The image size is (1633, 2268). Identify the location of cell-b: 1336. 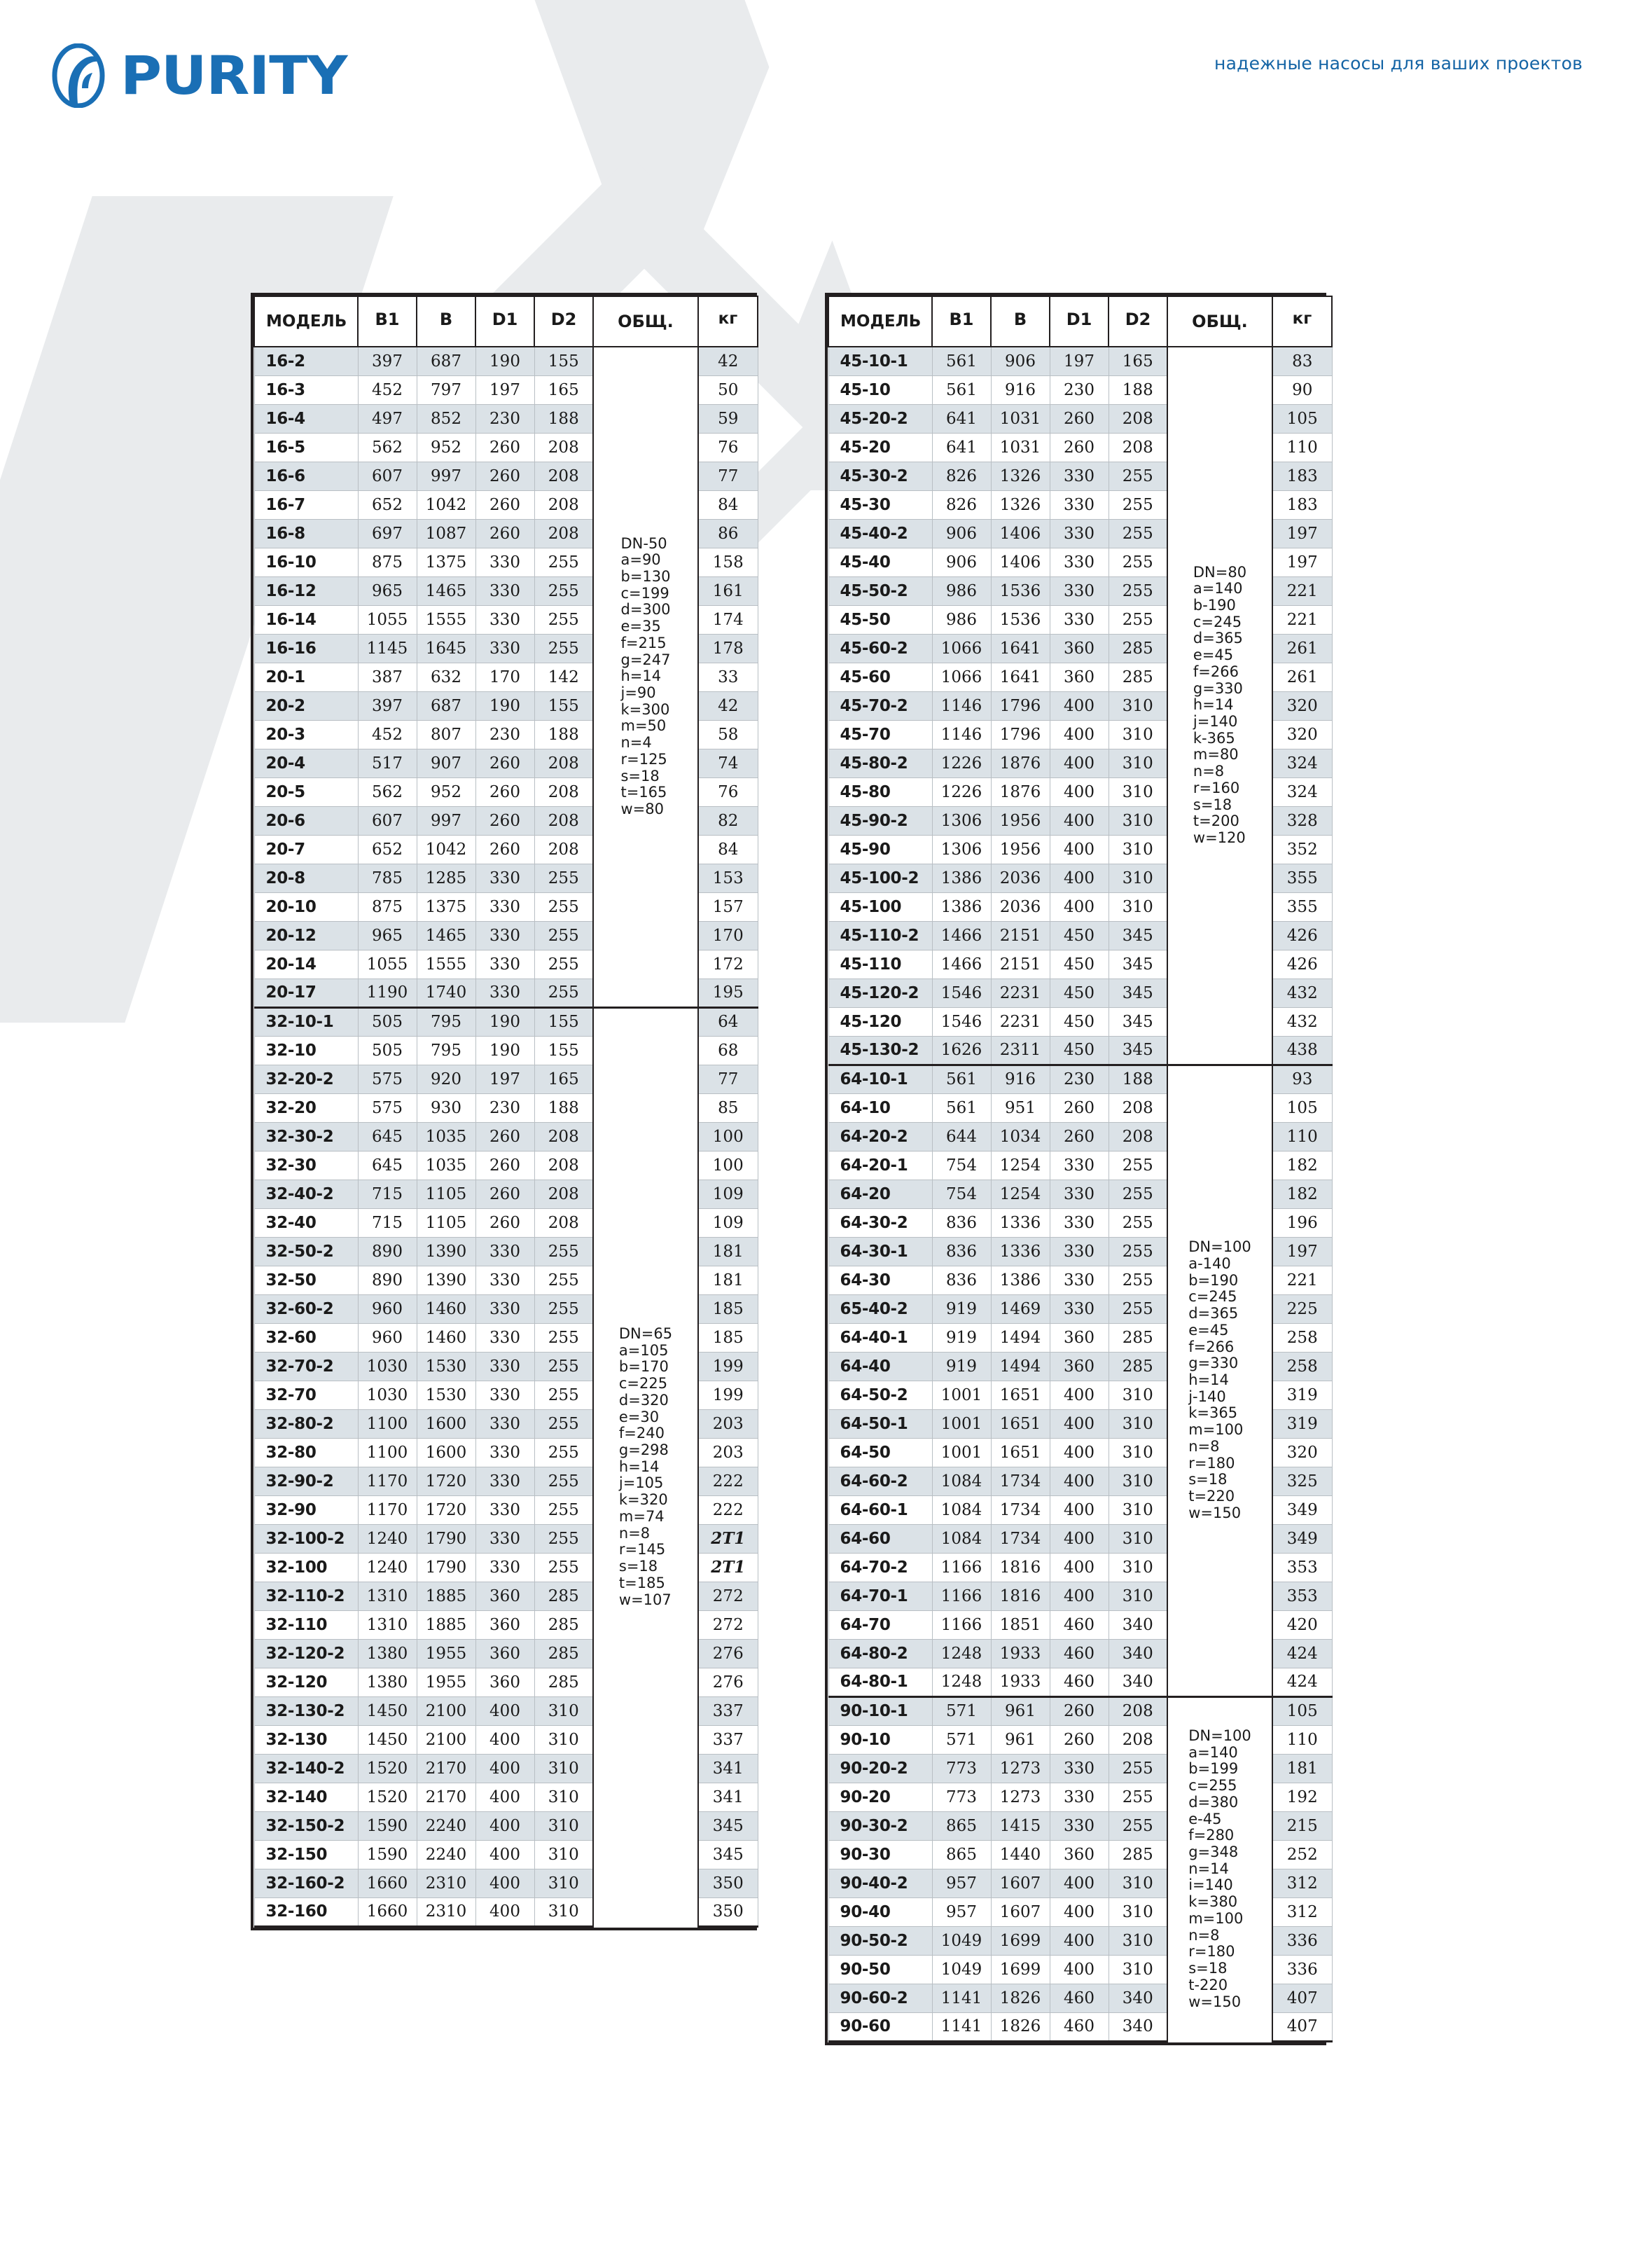
(1020, 1251).